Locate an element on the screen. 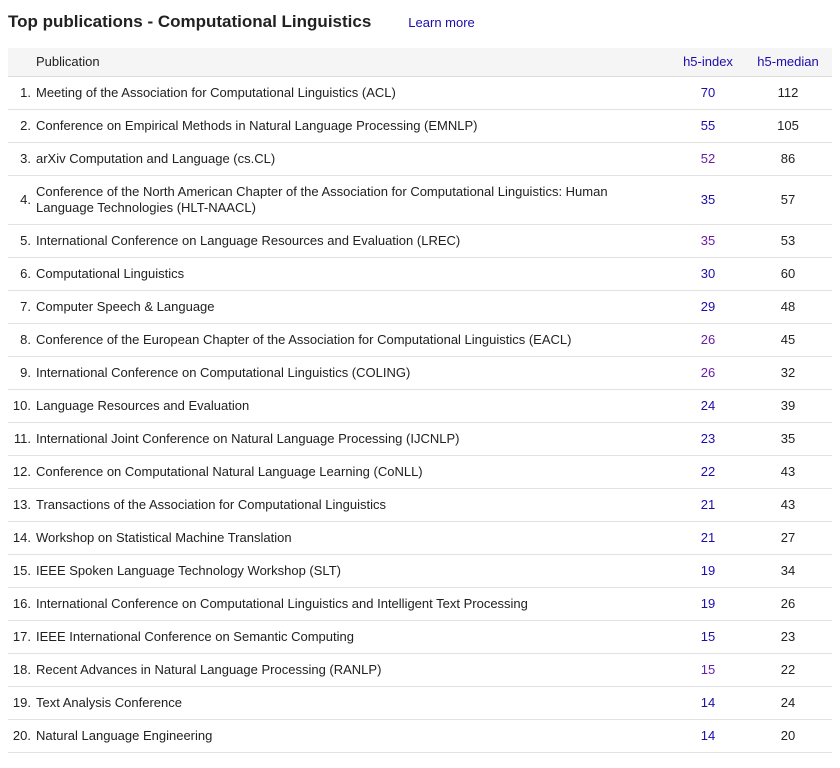 The height and width of the screenshot is (768, 840). row-rank: 13. is located at coordinates (21, 504).